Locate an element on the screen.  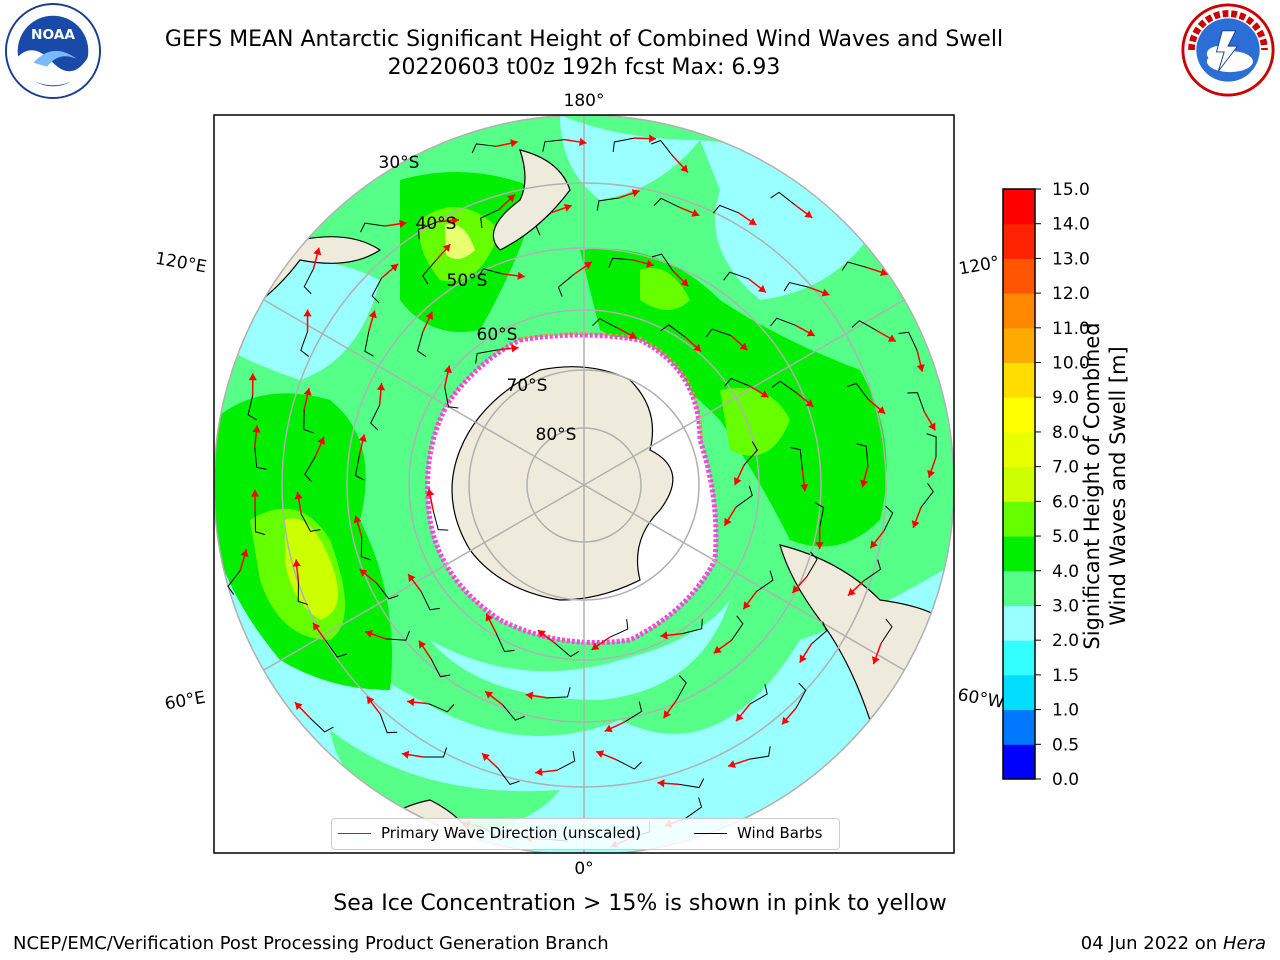
legend-label-wave: Primary Wave Direction (unscaled) is located at coordinates (511, 833).